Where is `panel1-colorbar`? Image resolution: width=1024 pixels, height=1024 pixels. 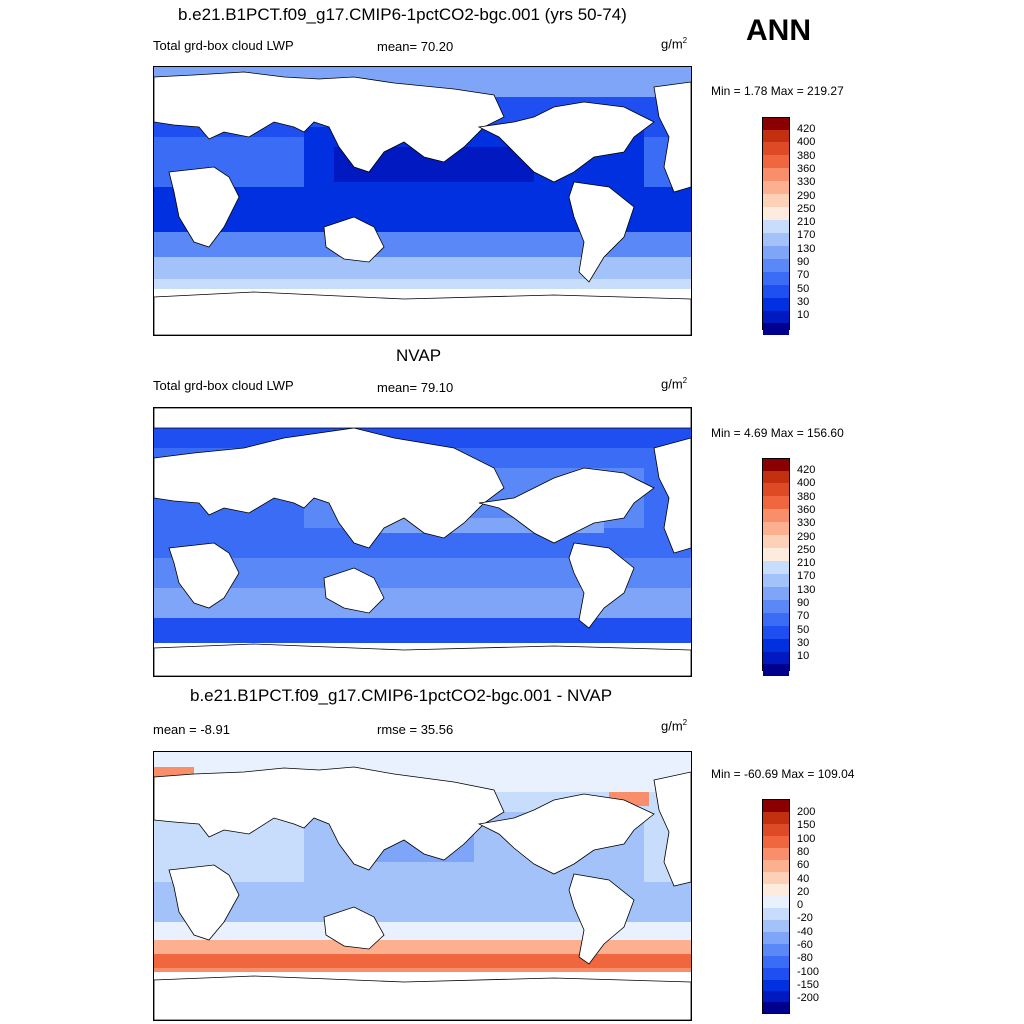
panel1-colorbar is located at coordinates (776, 226).